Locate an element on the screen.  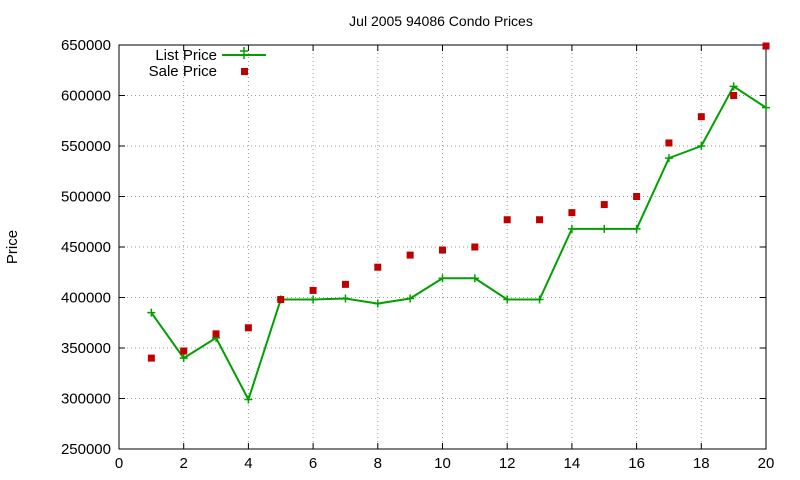
y-tick-label: 650000 is located at coordinates (86, 45).